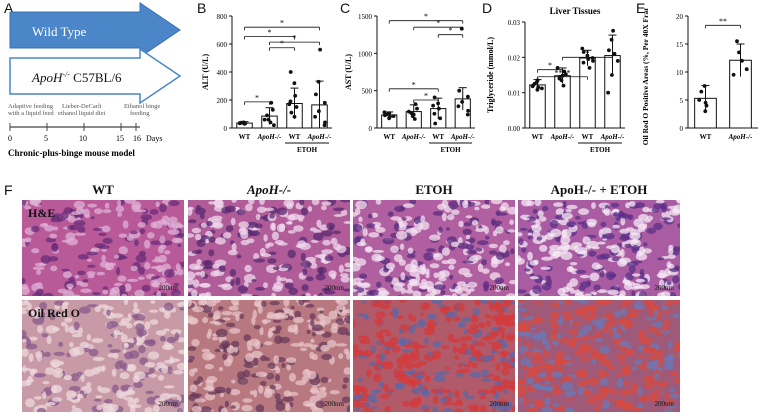 The height and width of the screenshot is (415, 777). Describe the element at coordinates (120, 138) in the screenshot. I see `tick-label-15: 15` at that location.